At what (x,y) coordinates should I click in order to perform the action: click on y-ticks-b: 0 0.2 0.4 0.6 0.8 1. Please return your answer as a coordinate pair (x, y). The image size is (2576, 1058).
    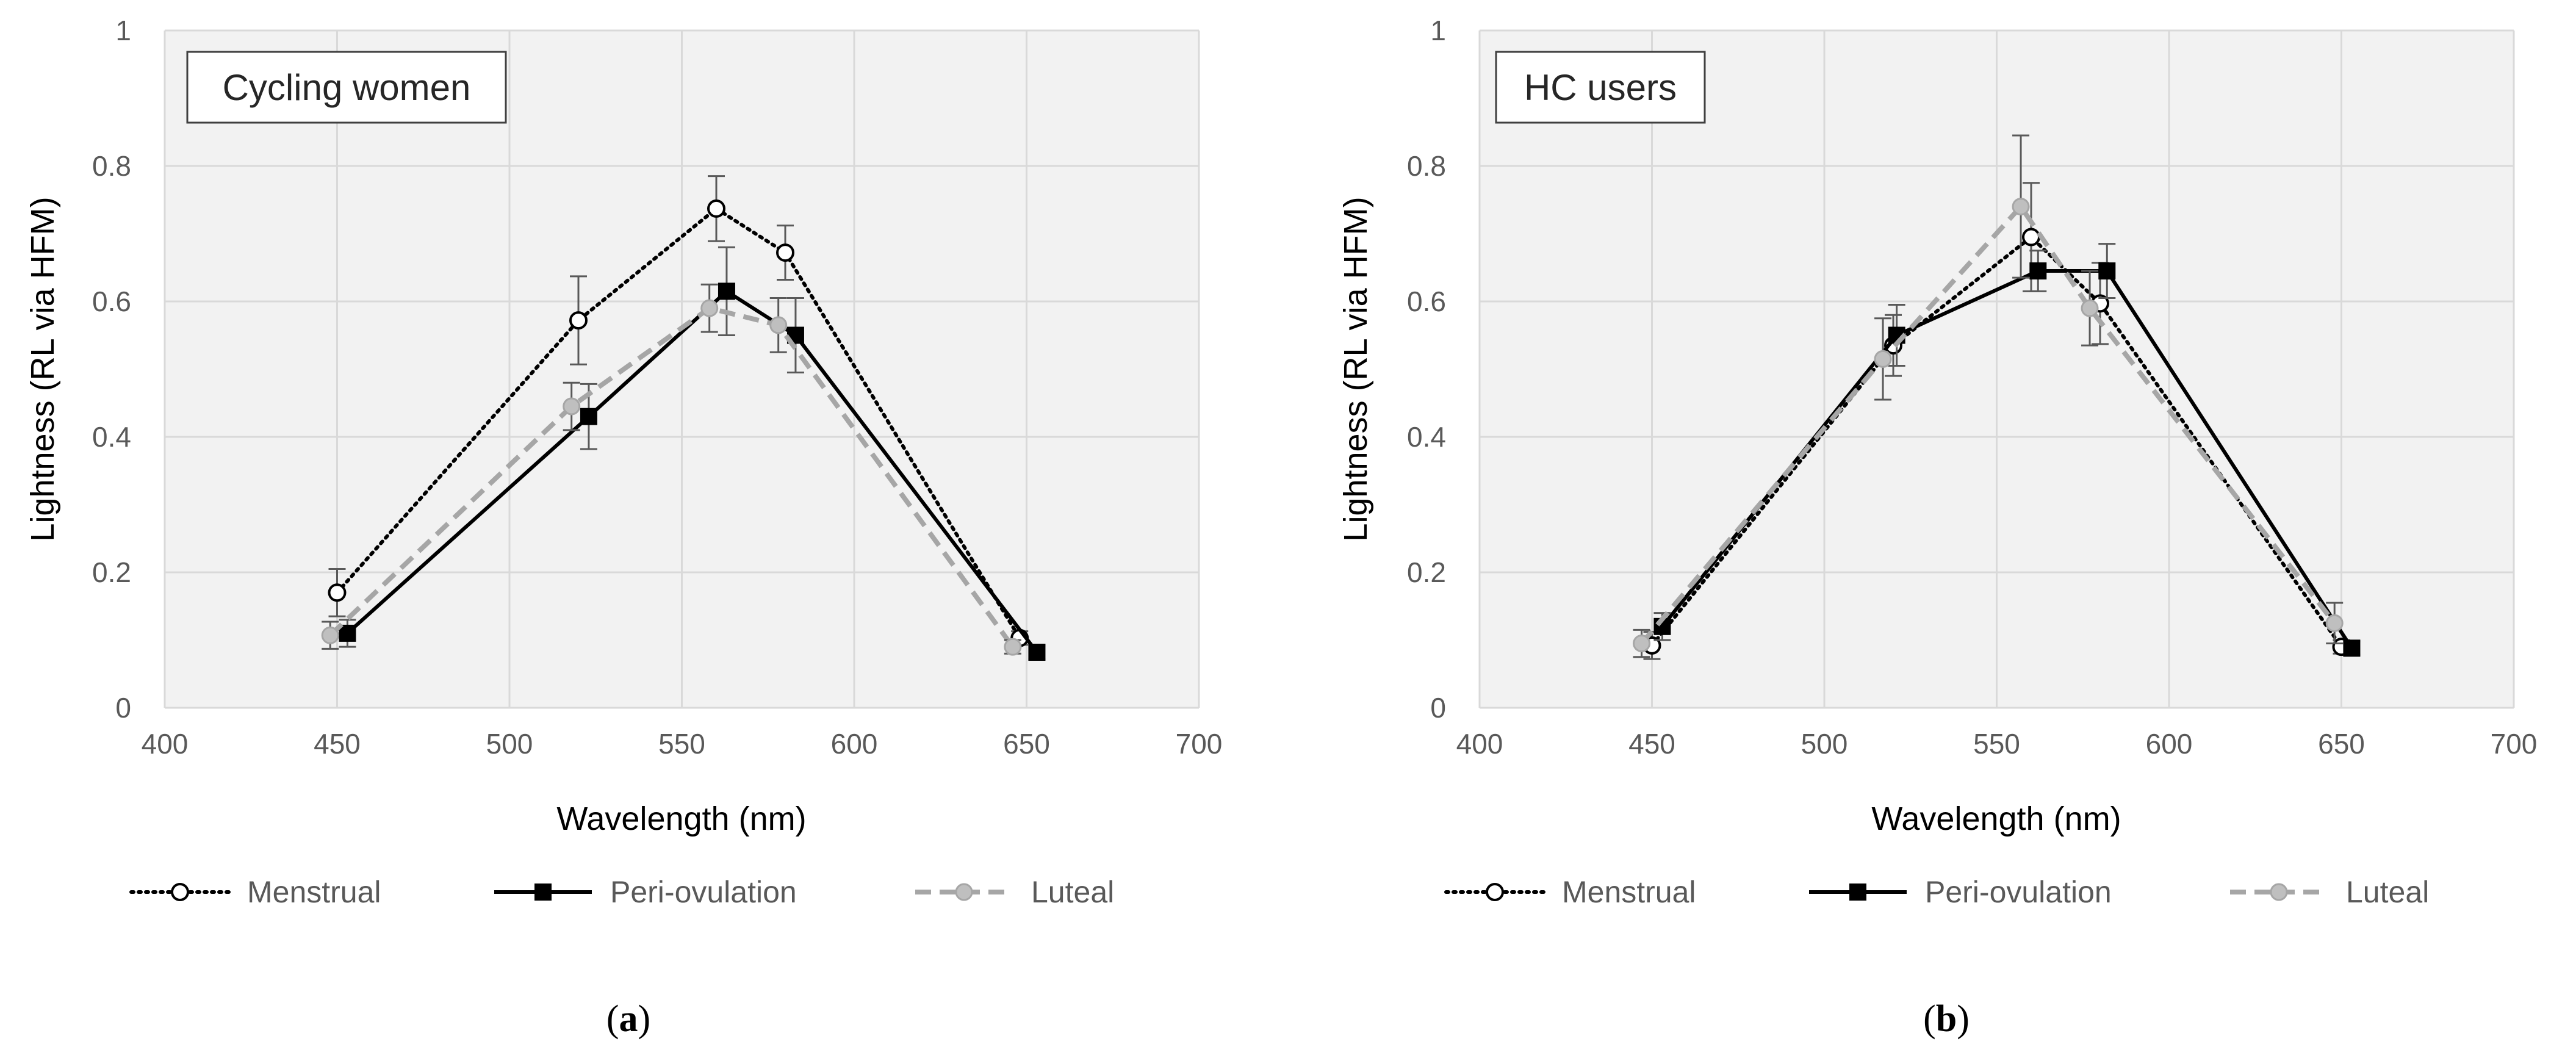
    Looking at the image, I should click on (1426, 369).